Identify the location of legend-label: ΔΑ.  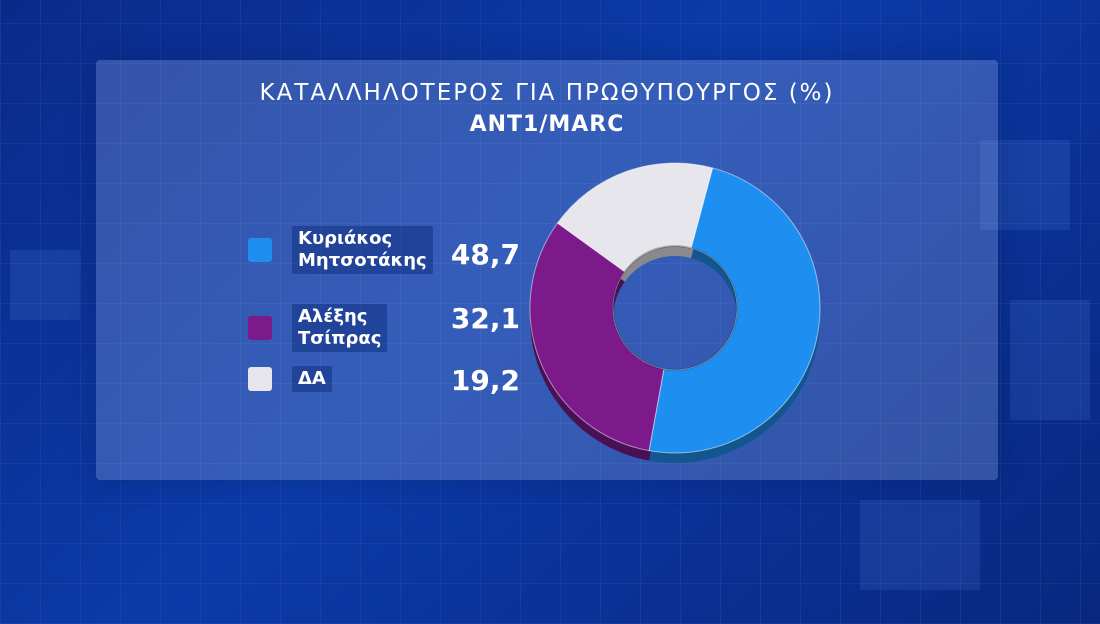
(312, 379).